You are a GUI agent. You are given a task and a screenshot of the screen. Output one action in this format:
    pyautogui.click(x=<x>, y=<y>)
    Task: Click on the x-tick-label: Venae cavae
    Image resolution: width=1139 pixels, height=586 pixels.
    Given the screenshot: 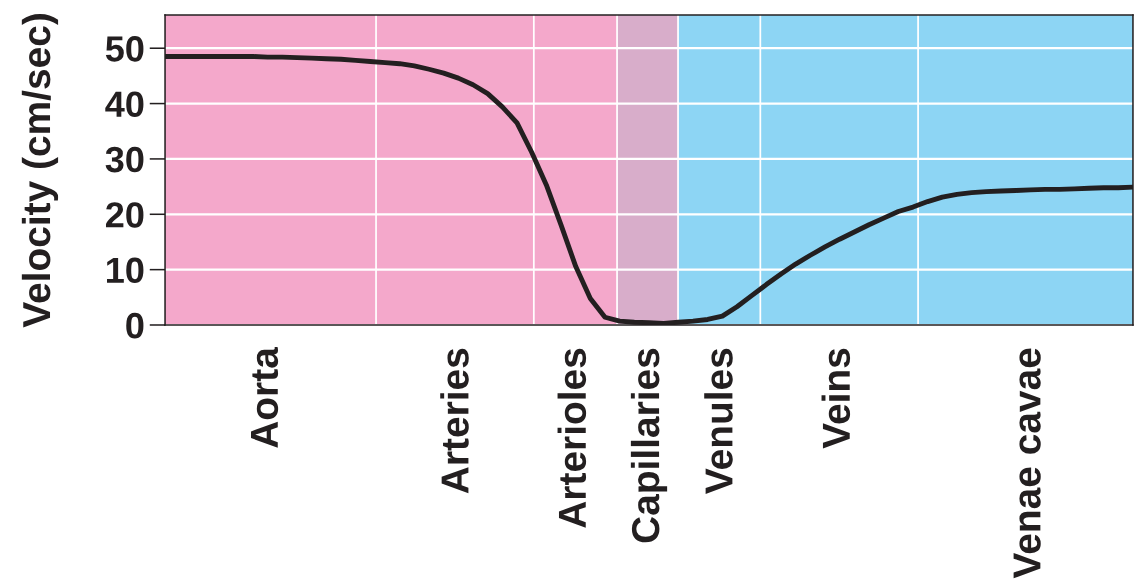 What is the action you would take?
    pyautogui.click(x=1027, y=463)
    